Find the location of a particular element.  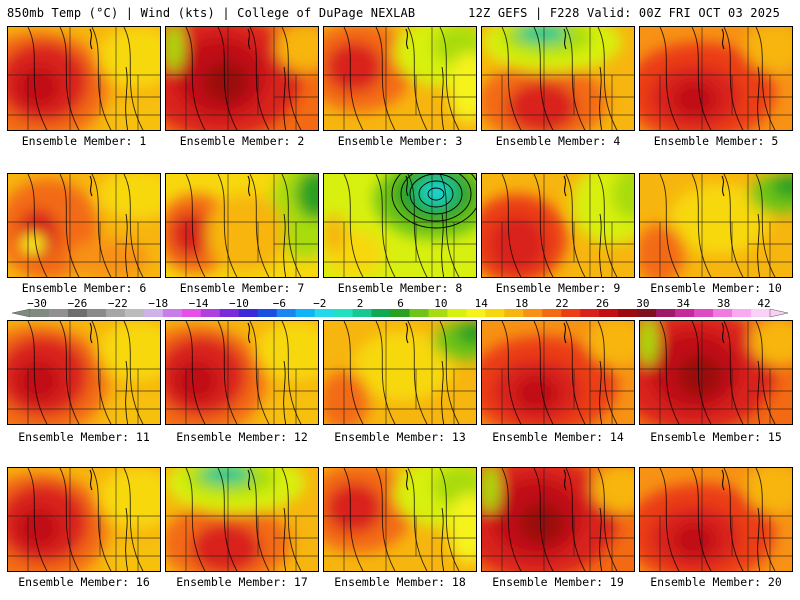

member-label-18: Ensemble Member: 18 is located at coordinates (400, 582).